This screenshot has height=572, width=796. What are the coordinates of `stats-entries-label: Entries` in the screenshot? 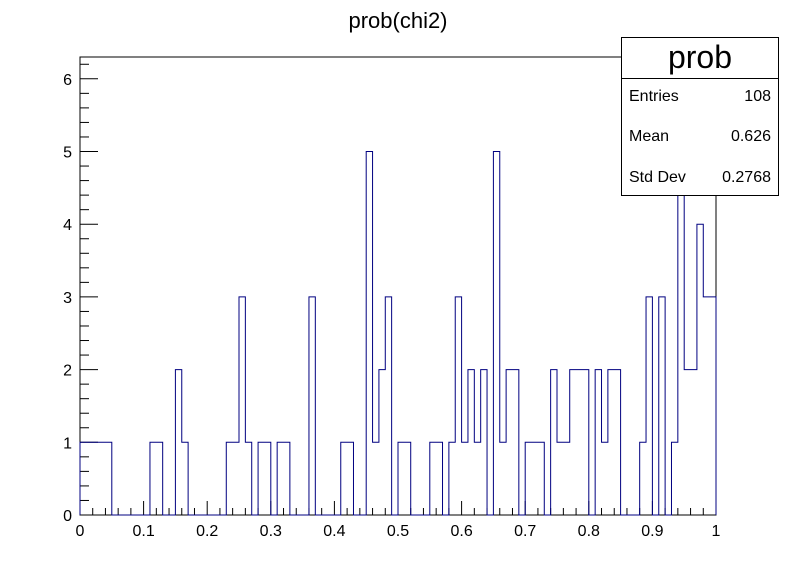 It's located at (654, 96).